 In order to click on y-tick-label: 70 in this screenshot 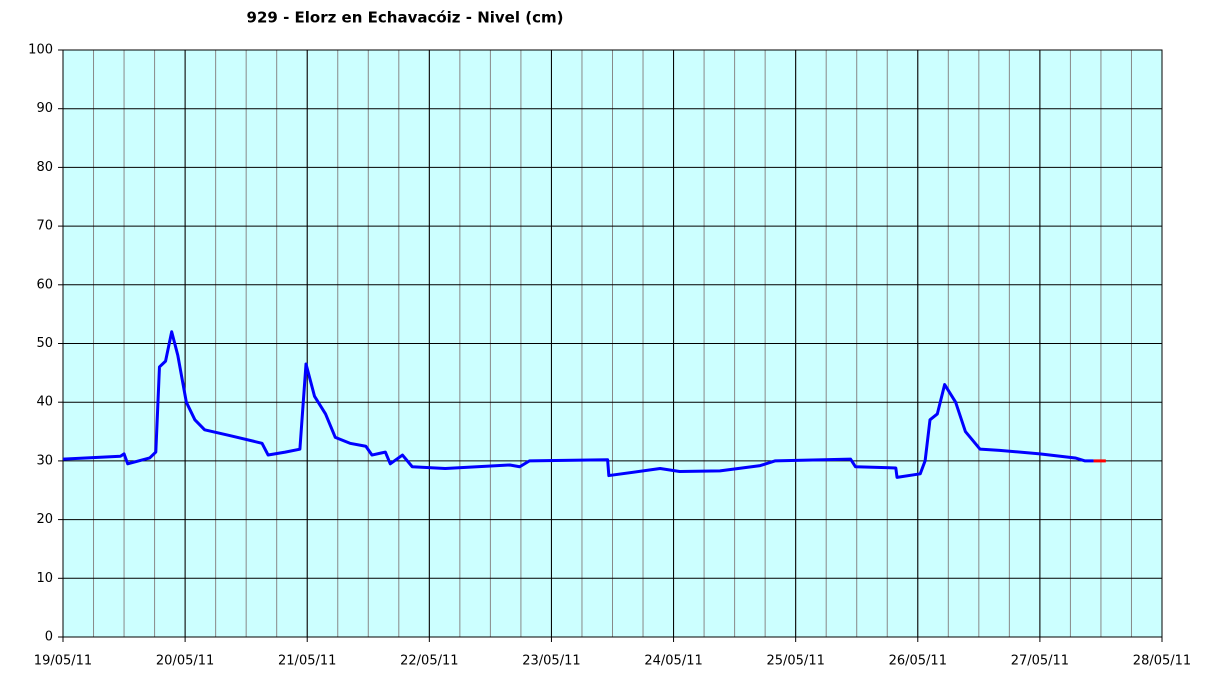, I will do `click(44, 226)`.